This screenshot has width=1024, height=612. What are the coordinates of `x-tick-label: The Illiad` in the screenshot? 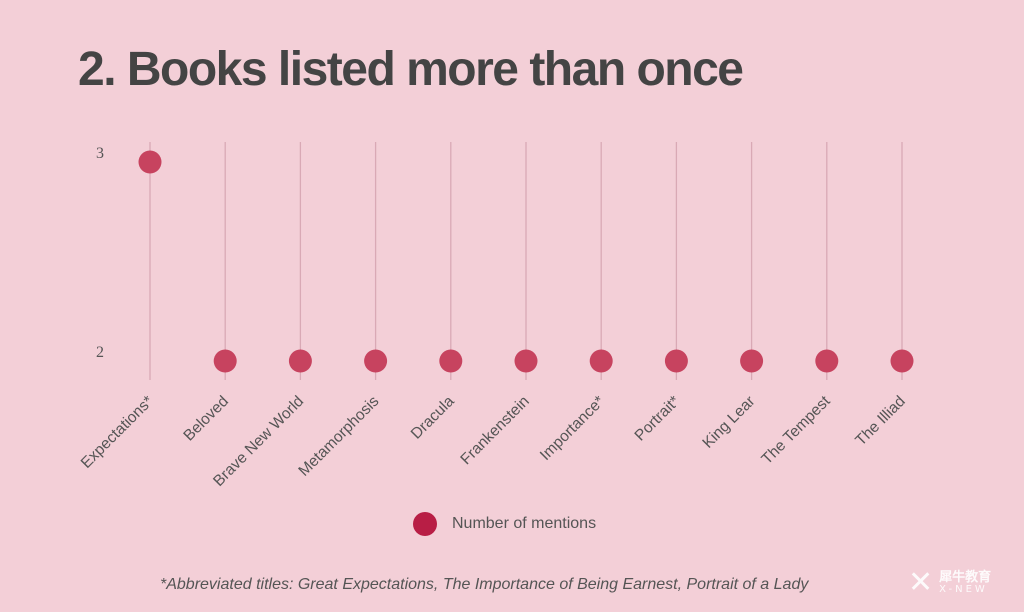 It's located at (880, 421).